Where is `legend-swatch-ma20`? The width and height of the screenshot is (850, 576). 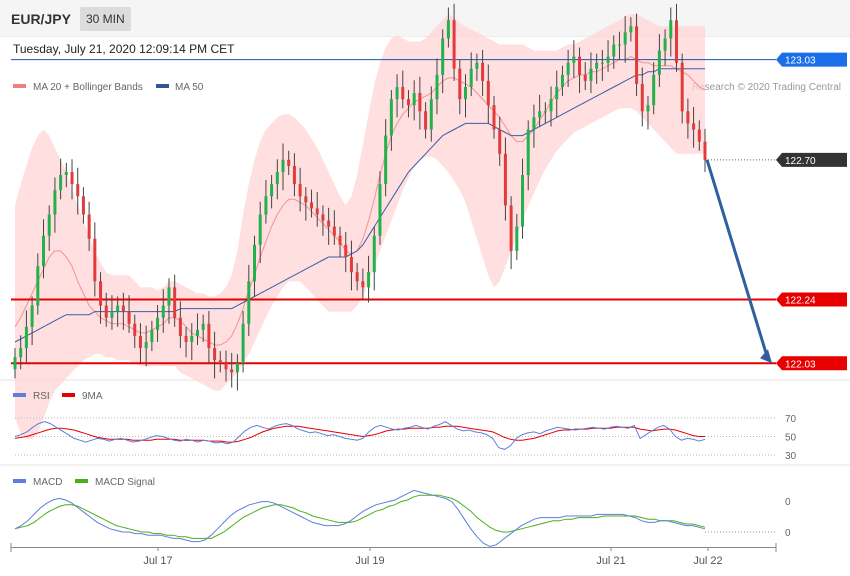 legend-swatch-ma20 is located at coordinates (19, 86).